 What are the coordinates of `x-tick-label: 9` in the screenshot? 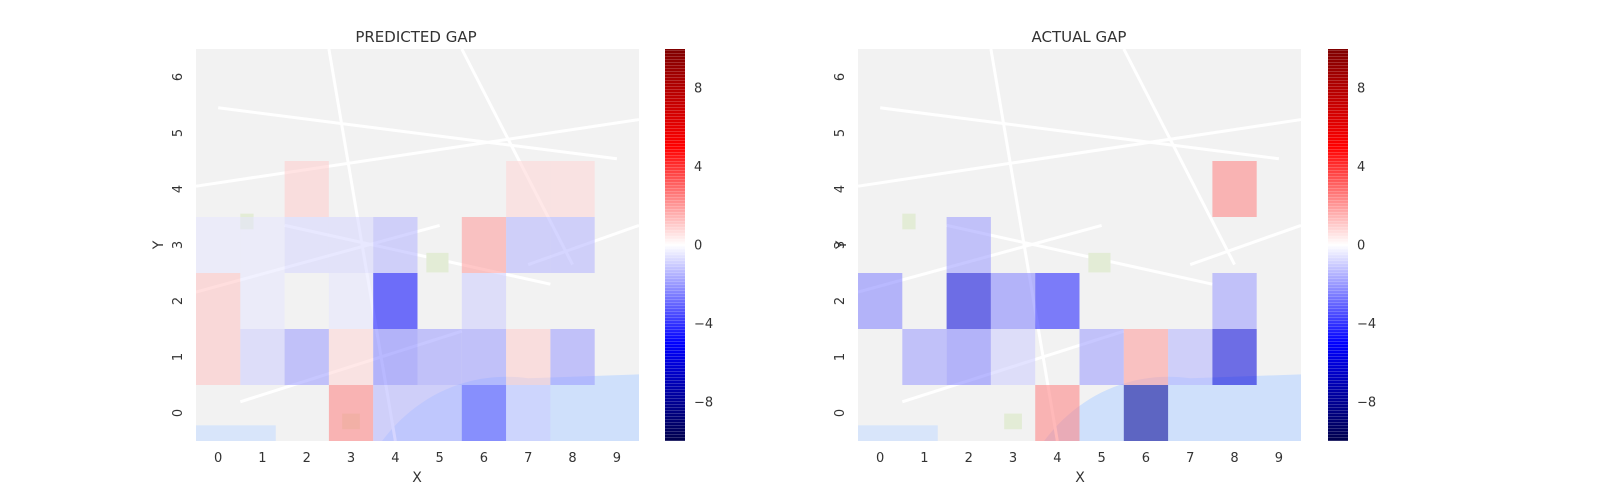 It's located at (1279, 458).